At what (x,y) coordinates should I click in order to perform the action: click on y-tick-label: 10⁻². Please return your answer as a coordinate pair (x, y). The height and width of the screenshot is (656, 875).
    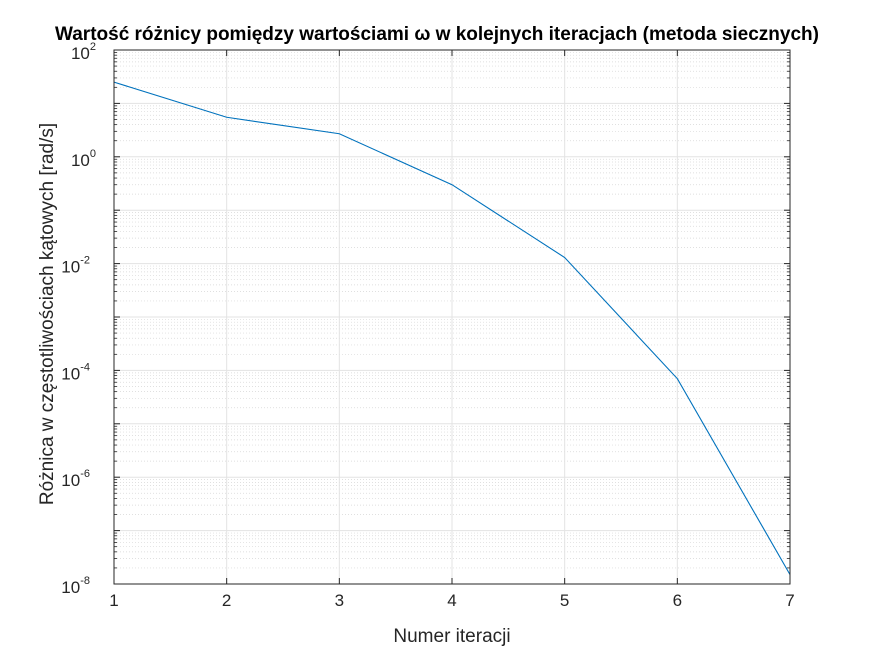
    Looking at the image, I should click on (75, 266).